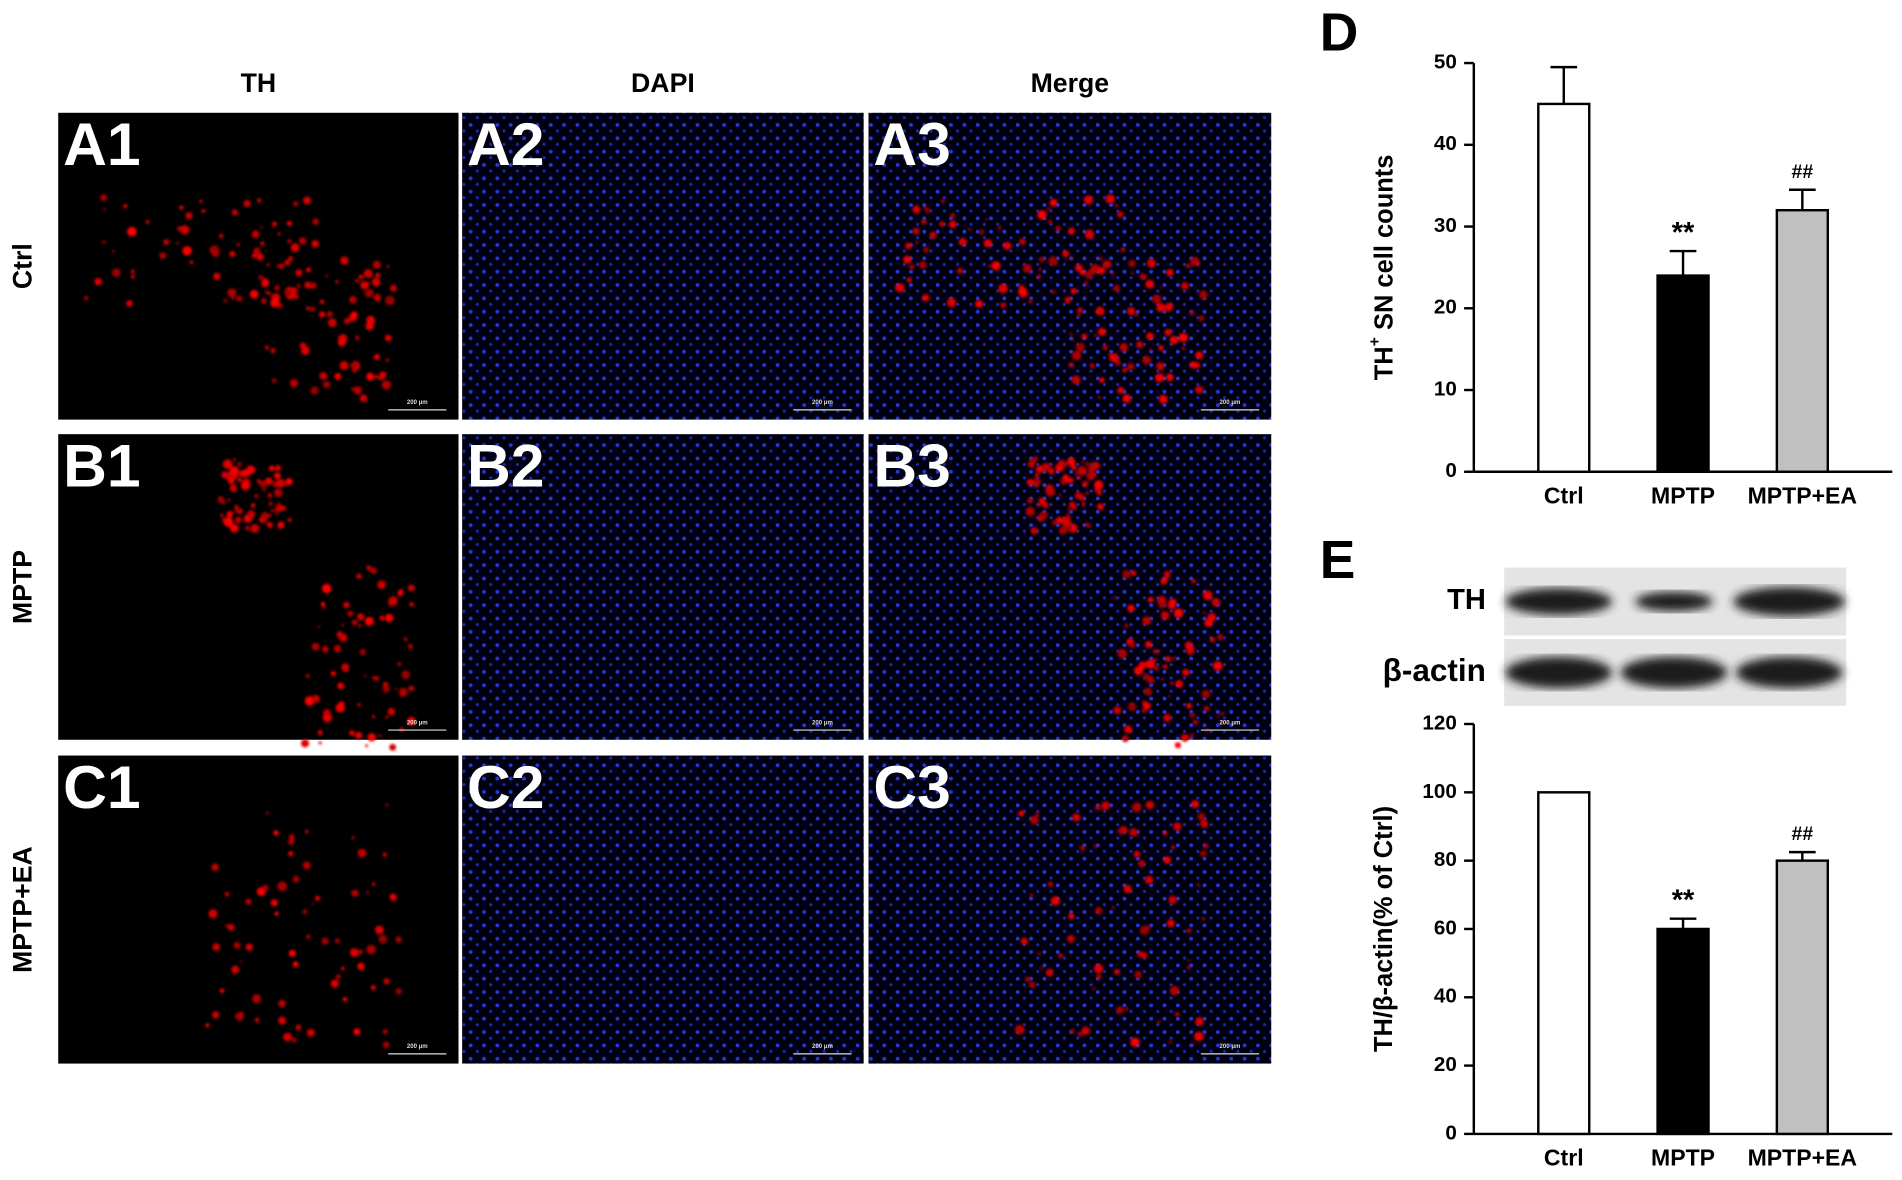  I want to click on th-stain, so click(1111, 923).